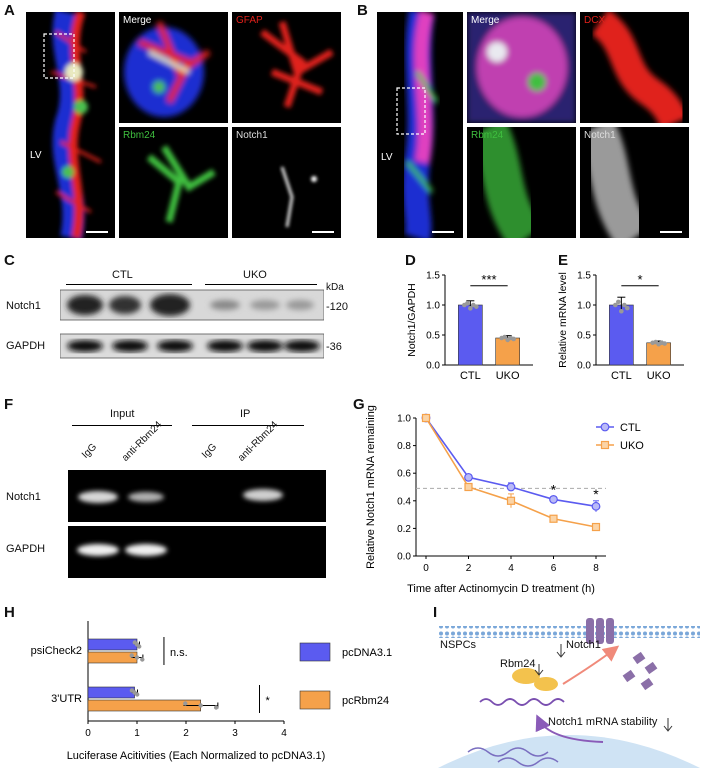 The height and width of the screenshot is (773, 702). Describe the element at coordinates (583, 645) in the screenshot. I see `notch1-label-i: Notch1` at that location.